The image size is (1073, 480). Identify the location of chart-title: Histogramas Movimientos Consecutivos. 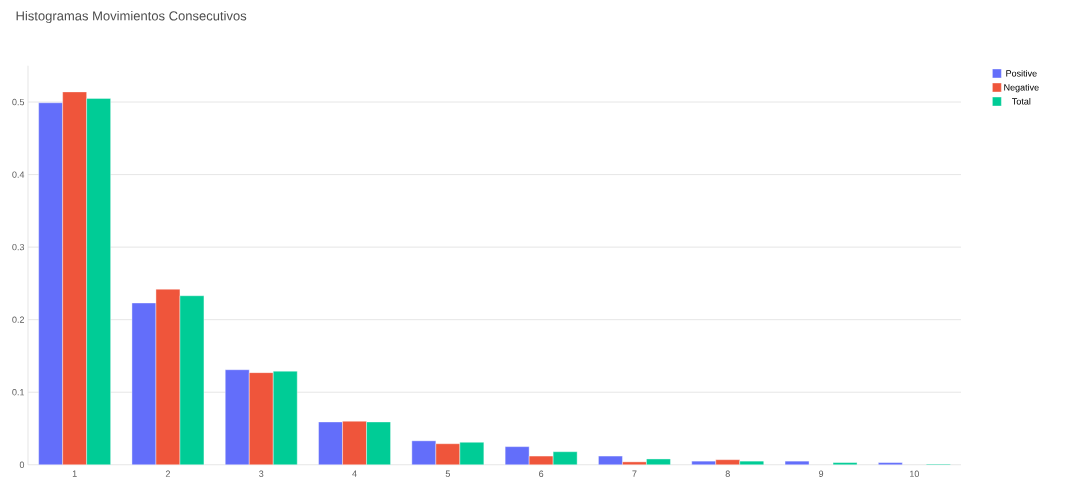
(131, 17).